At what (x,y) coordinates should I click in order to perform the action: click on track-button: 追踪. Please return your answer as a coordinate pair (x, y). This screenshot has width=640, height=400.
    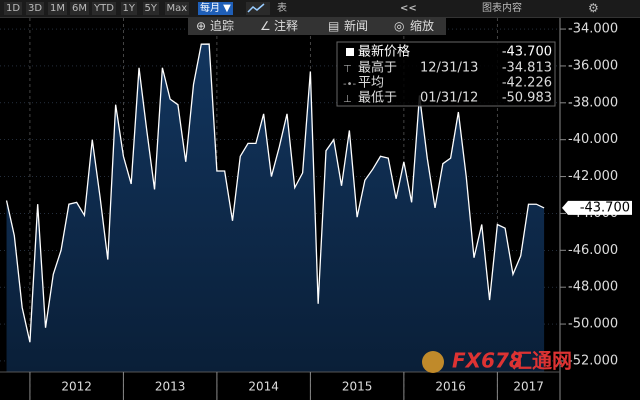
    Looking at the image, I should click on (222, 26).